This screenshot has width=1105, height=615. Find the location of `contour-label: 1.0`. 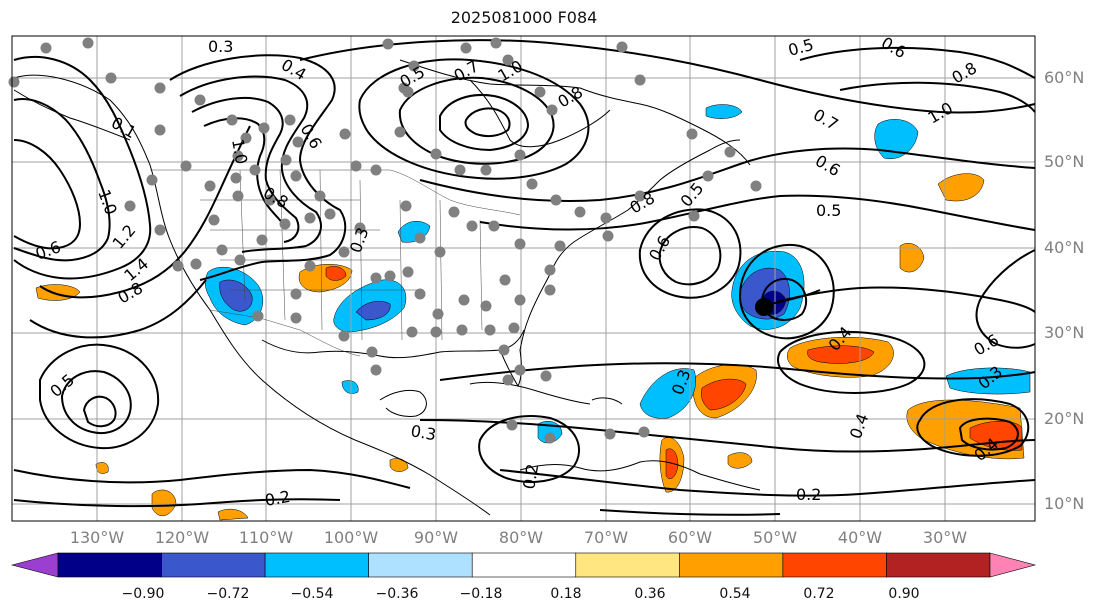

contour-label: 1.0 is located at coordinates (239, 151).